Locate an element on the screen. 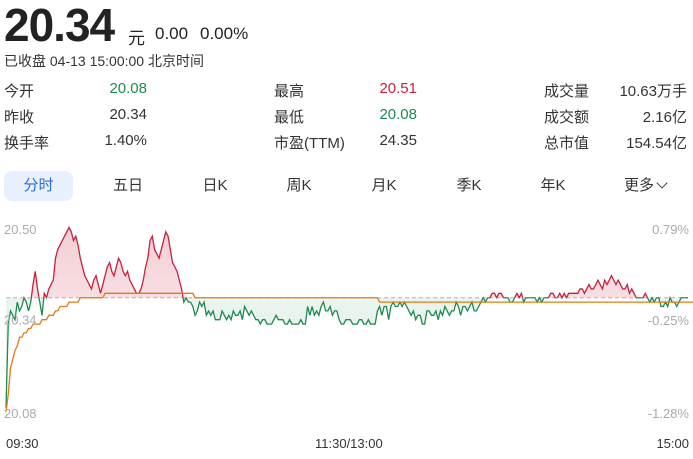 The image size is (693, 459). last-price: 20.34 is located at coordinates (59, 25).